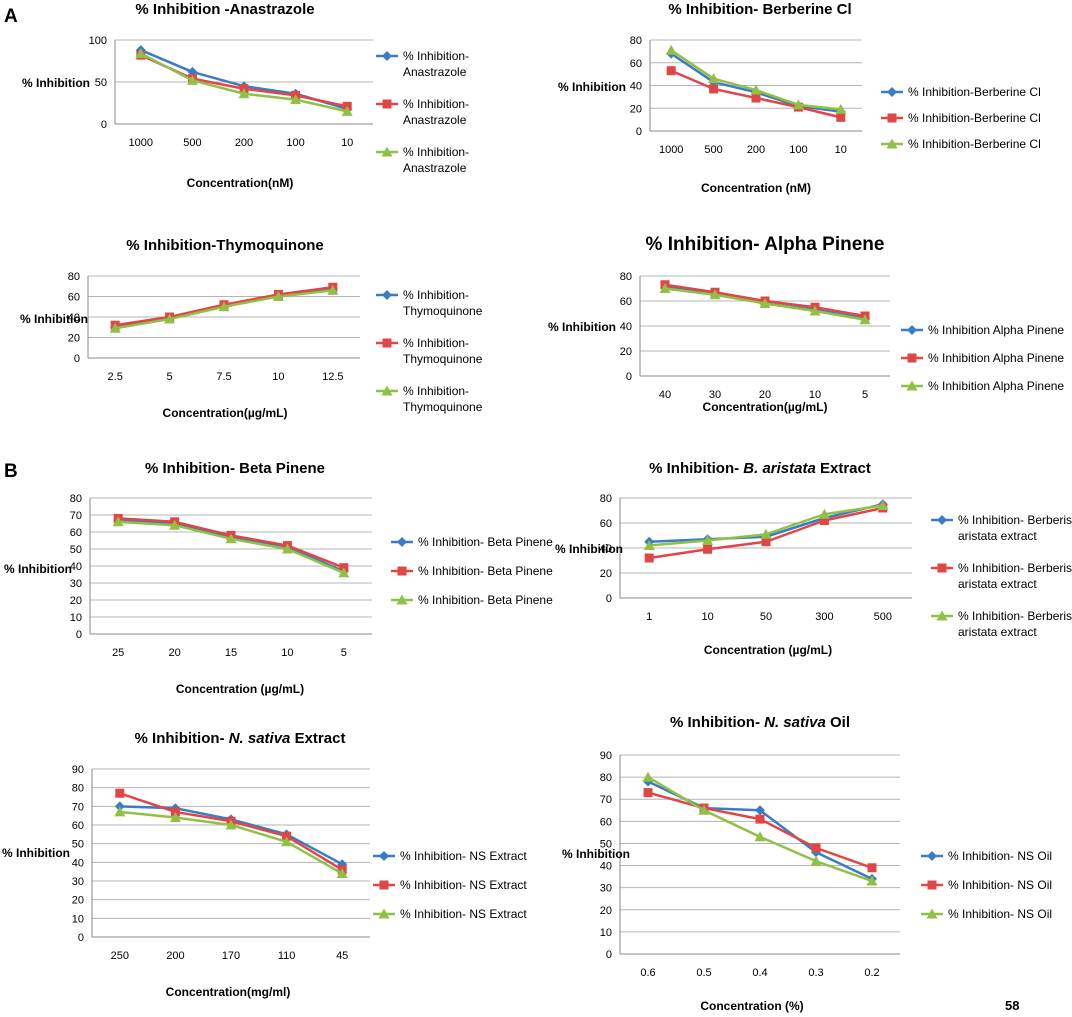 Image resolution: width=1072 pixels, height=1017 pixels. What do you see at coordinates (838, 722) in the screenshot?
I see `chart-title-suffix: Oil` at bounding box center [838, 722].